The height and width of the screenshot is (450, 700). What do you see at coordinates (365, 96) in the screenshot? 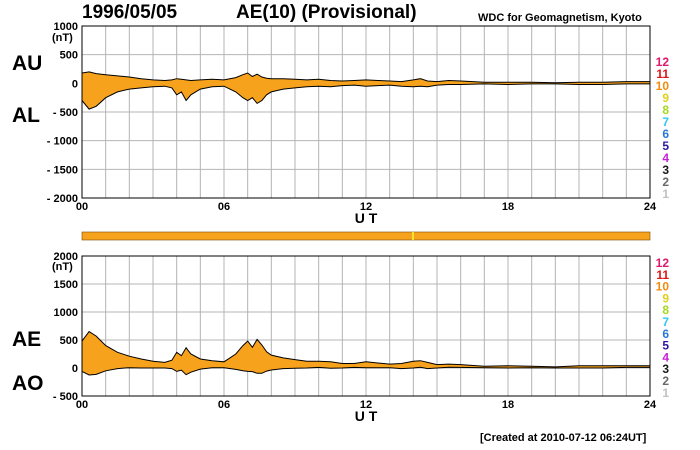
I see `series-al` at bounding box center [365, 96].